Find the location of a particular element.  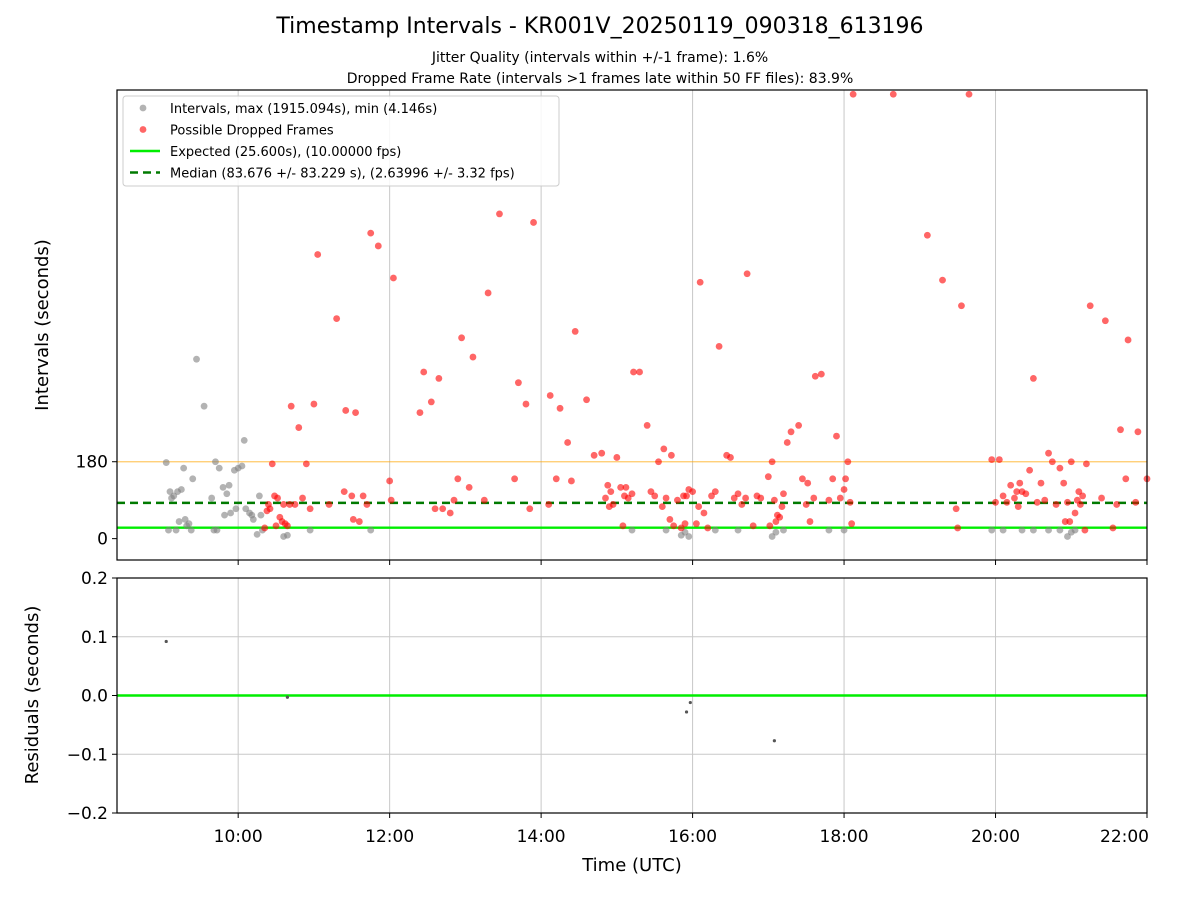

x-tick-label-3: 16:00 is located at coordinates (692, 837).